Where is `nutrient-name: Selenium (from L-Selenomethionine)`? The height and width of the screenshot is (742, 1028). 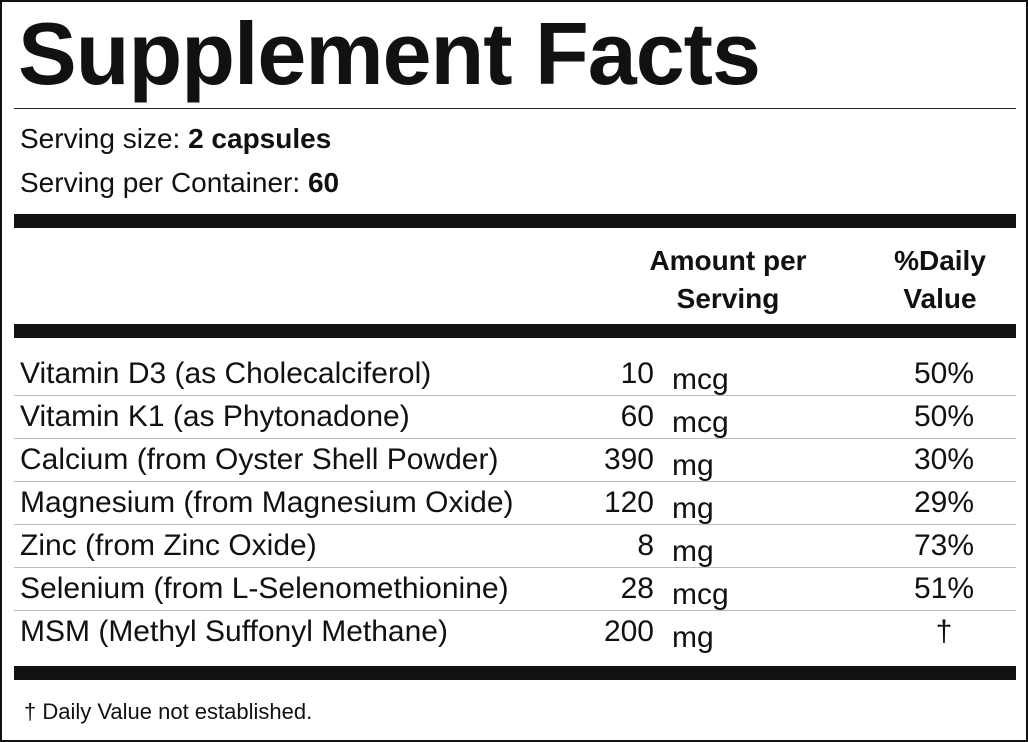 nutrient-name: Selenium (from L-Selenomethionine) is located at coordinates (264, 588).